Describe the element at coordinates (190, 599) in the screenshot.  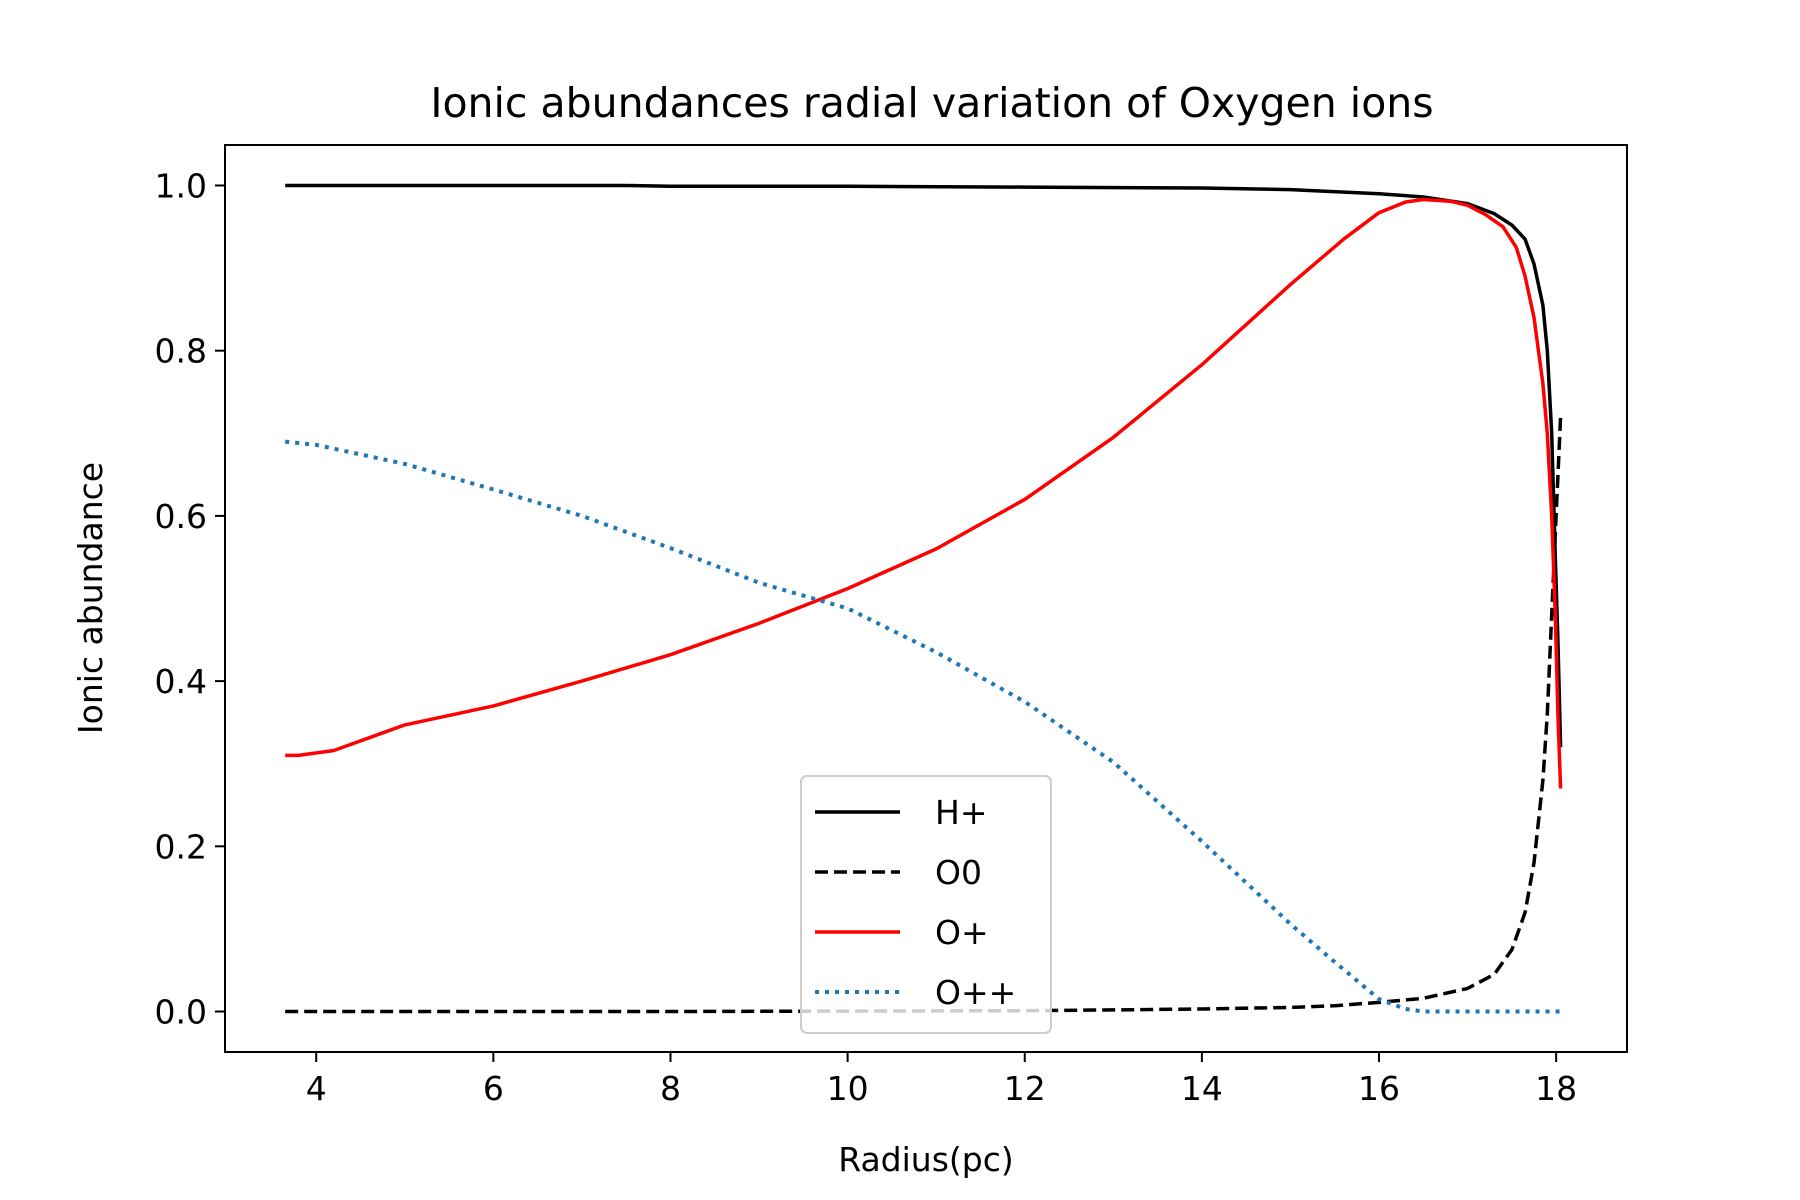
I see `y-axis: 0.0 0.2 0.4 0.6 0.8 1.0` at that location.